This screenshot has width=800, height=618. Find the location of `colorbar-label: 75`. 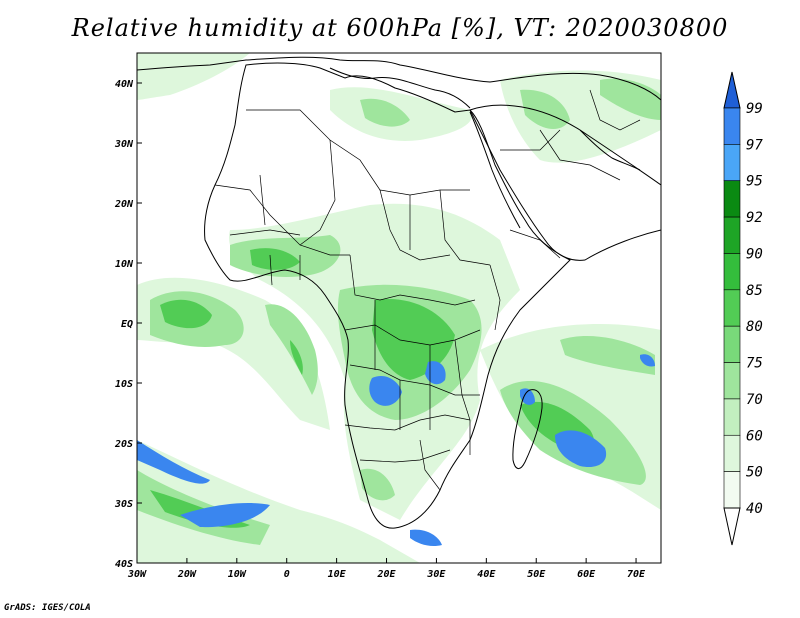

colorbar-label: 75 is located at coordinates (754, 364).